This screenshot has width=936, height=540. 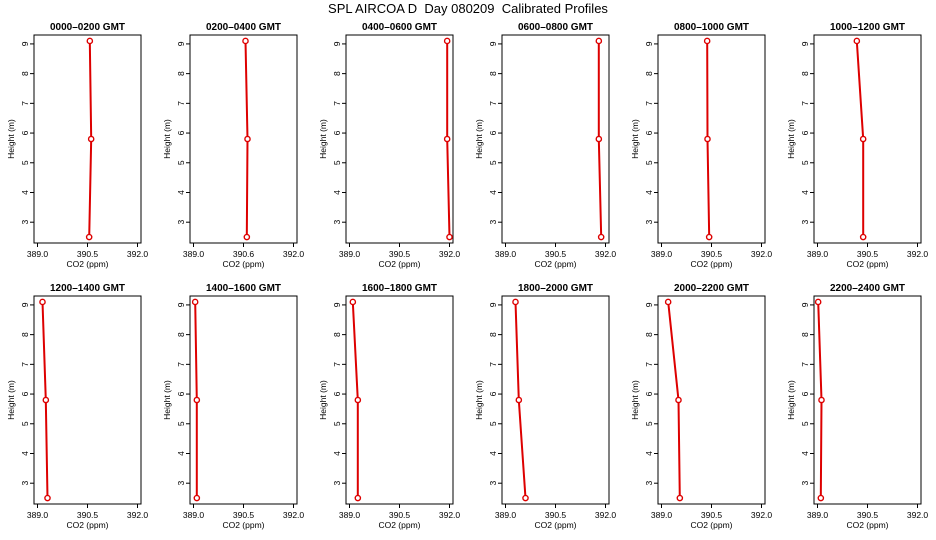 I want to click on panel-9-ytick-label: 6, so click(x=493, y=393).